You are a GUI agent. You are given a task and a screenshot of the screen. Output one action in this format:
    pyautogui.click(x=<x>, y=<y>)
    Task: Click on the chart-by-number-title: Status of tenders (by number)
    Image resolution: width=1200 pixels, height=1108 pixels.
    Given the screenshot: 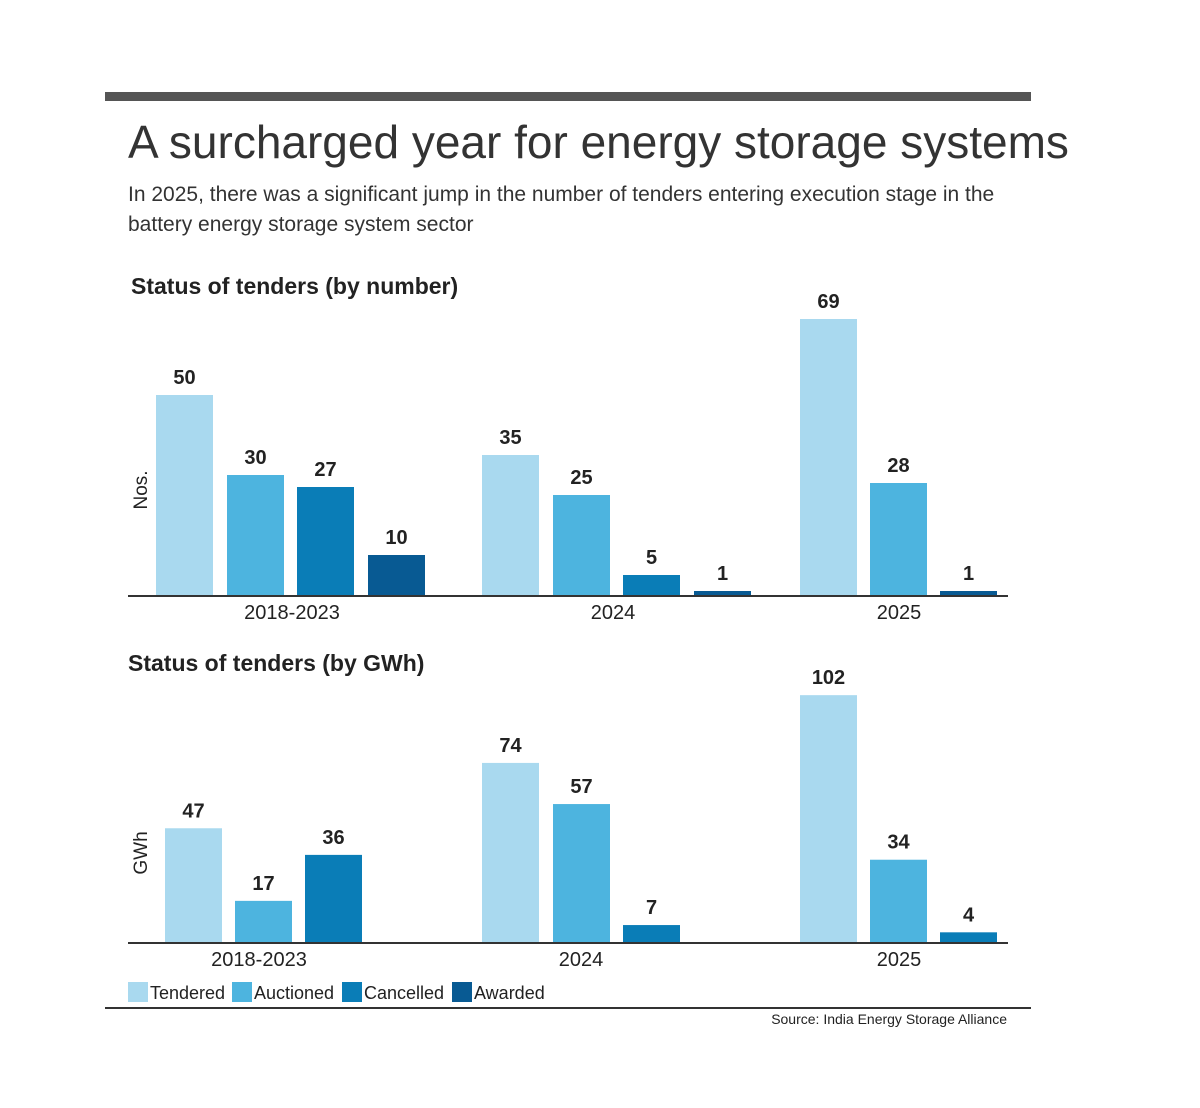 What is the action you would take?
    pyautogui.click(x=294, y=286)
    